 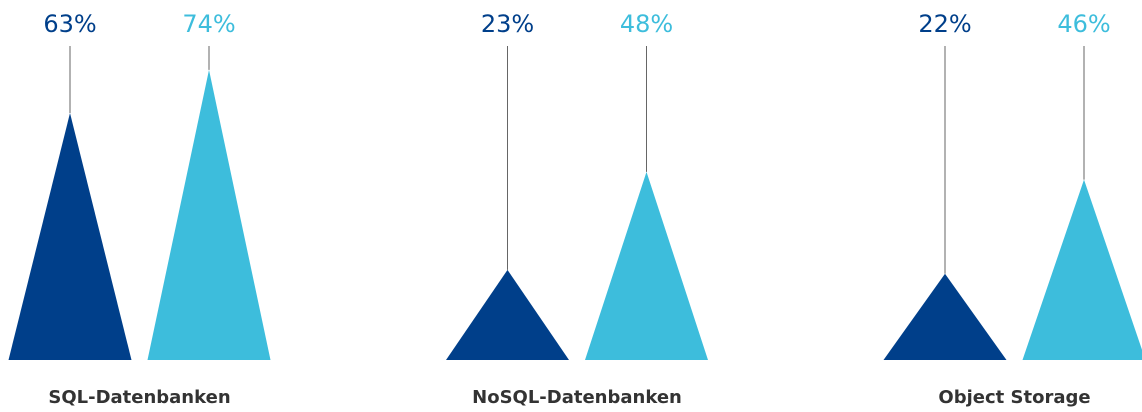 What do you see at coordinates (208, 24) in the screenshot?
I see `value-label: 74%` at bounding box center [208, 24].